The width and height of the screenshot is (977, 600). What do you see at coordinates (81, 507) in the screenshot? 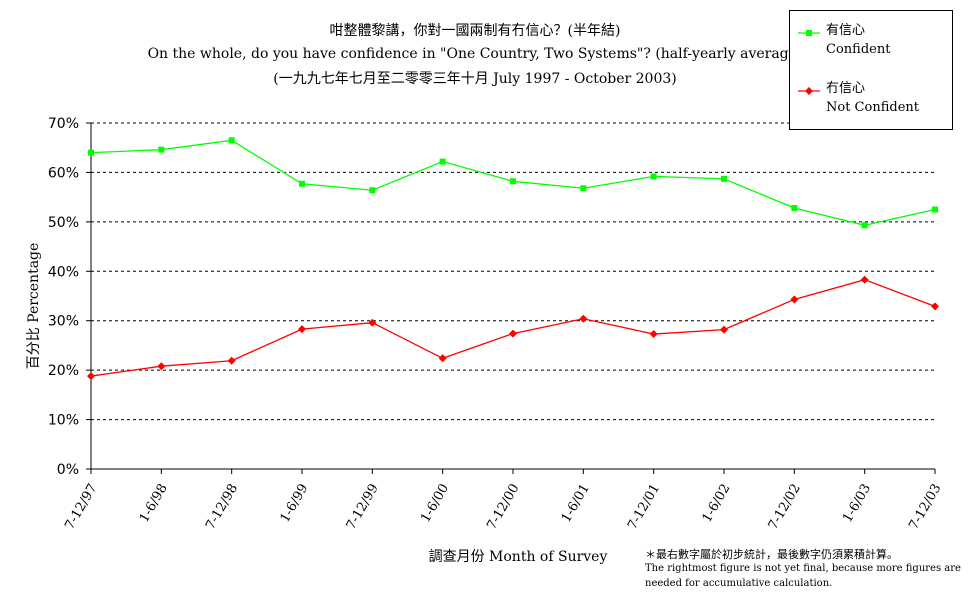
I see `x-tick-label: 7-12/97` at bounding box center [81, 507].